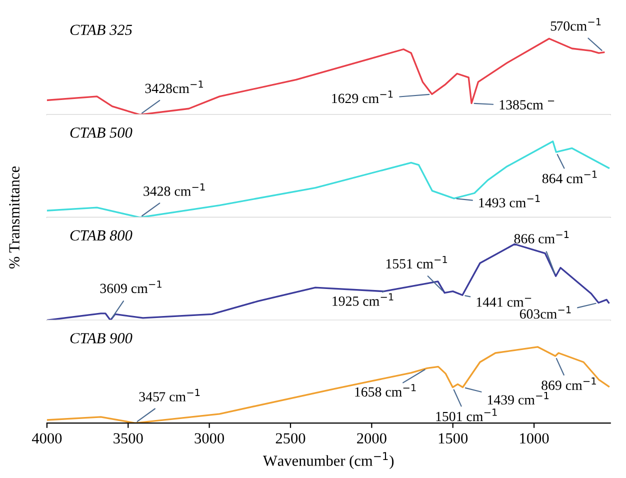 This screenshot has height=478, width=626. What do you see at coordinates (504, 302) in the screenshot?
I see `annotation: 1441 cm$^{−}$` at bounding box center [504, 302].